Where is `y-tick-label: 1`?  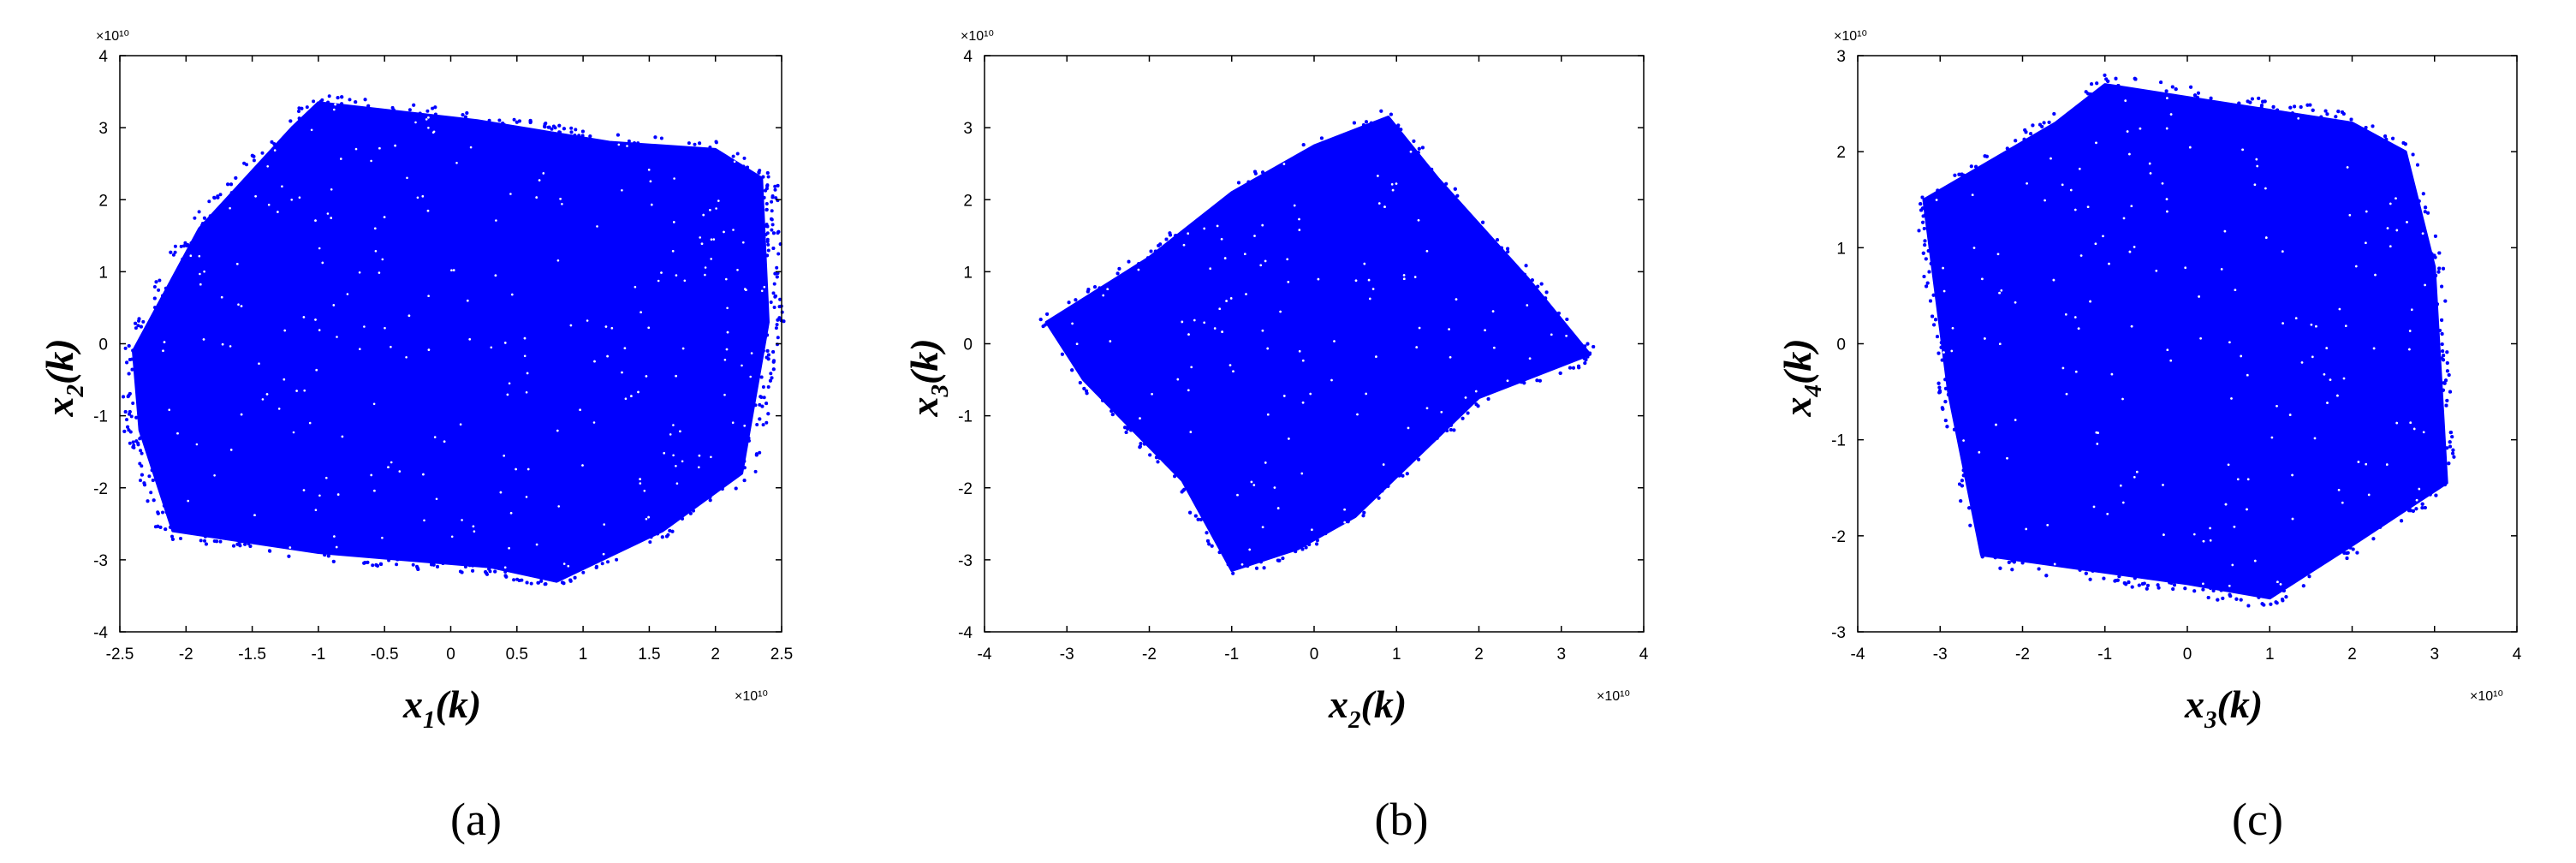
y-tick-label: 1 is located at coordinates (103, 273).